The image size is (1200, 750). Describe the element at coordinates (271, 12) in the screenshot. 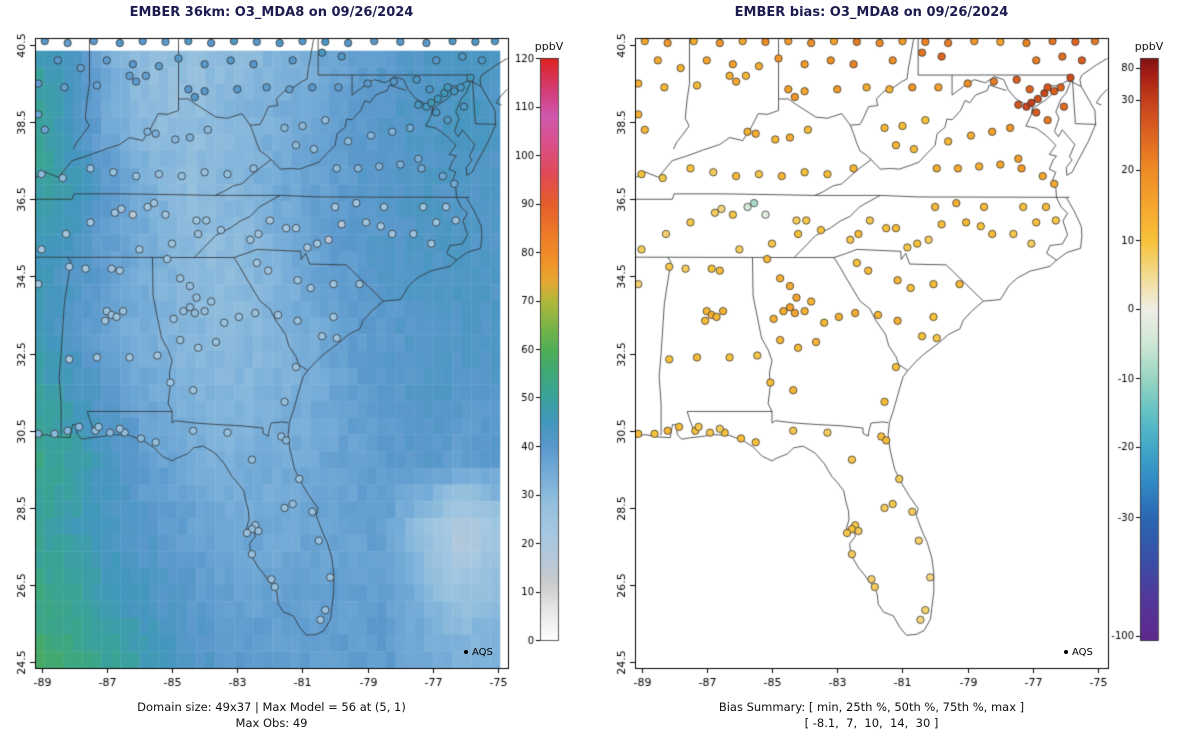

I see `left-panel-title: EMBER 36km: O3_MDA8 on 09/26/2024` at that location.